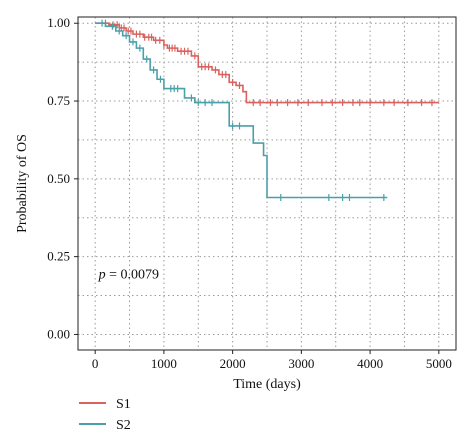  Describe the element at coordinates (95, 363) in the screenshot. I see `x-tick-label-0: 0` at that location.